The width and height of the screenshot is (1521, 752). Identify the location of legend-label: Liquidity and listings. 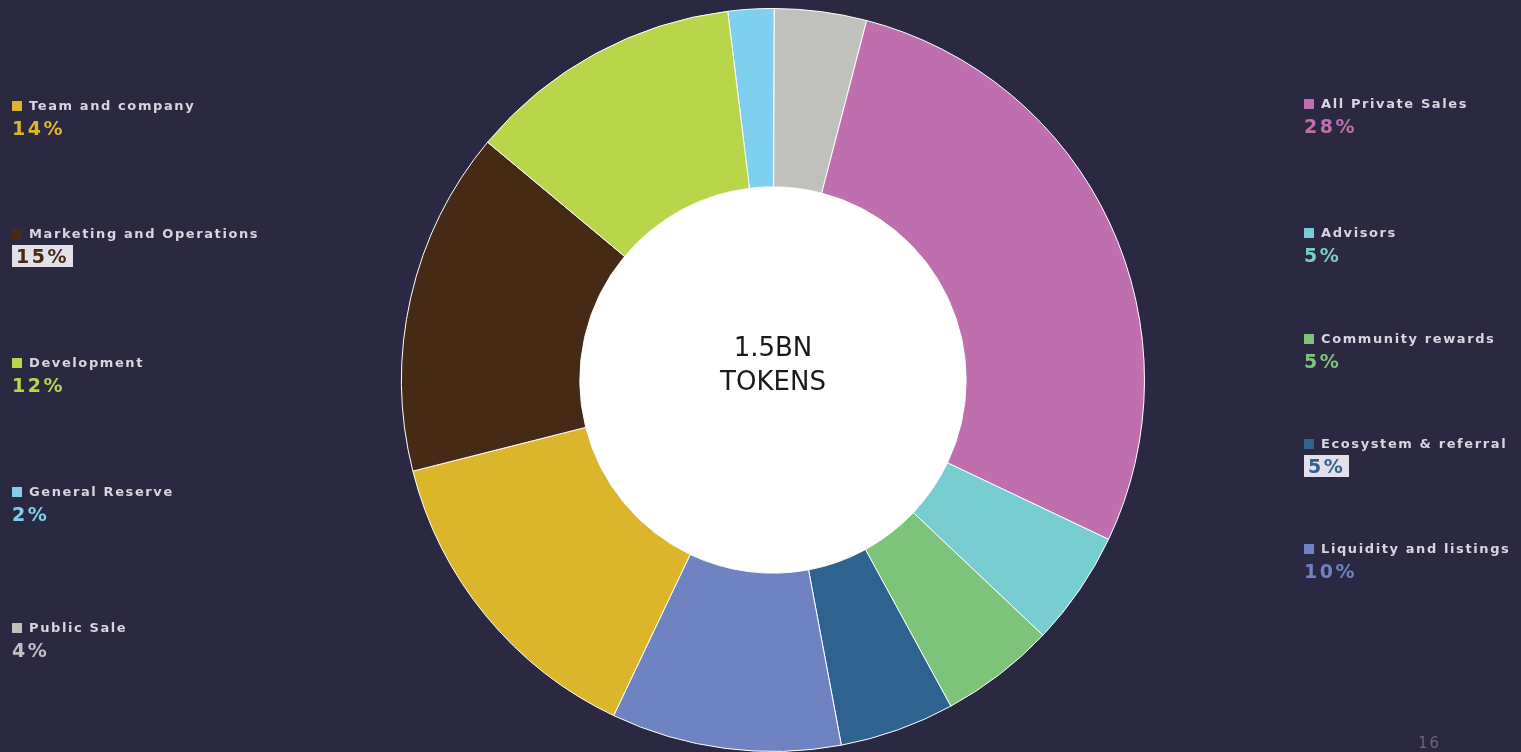
(1416, 548).